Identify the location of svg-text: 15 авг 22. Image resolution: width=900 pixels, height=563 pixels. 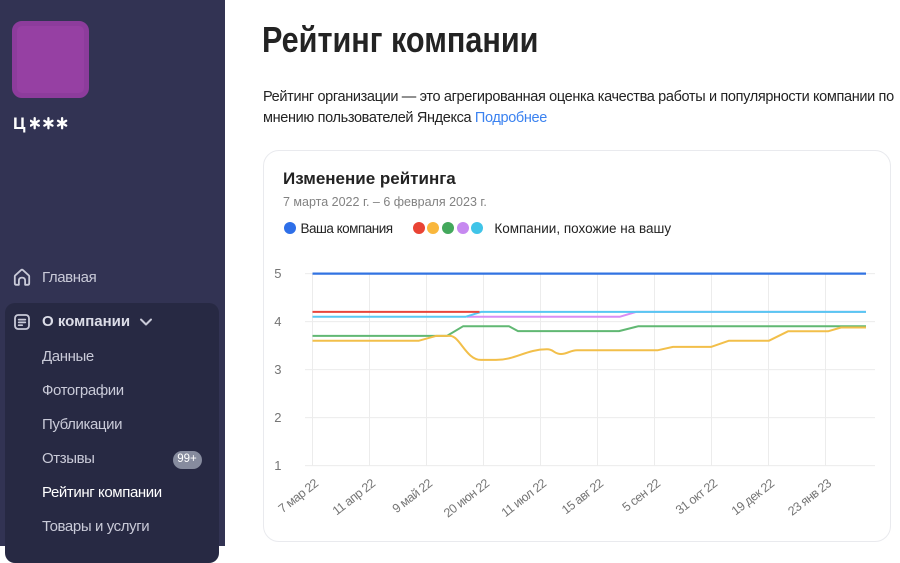
(582, 496).